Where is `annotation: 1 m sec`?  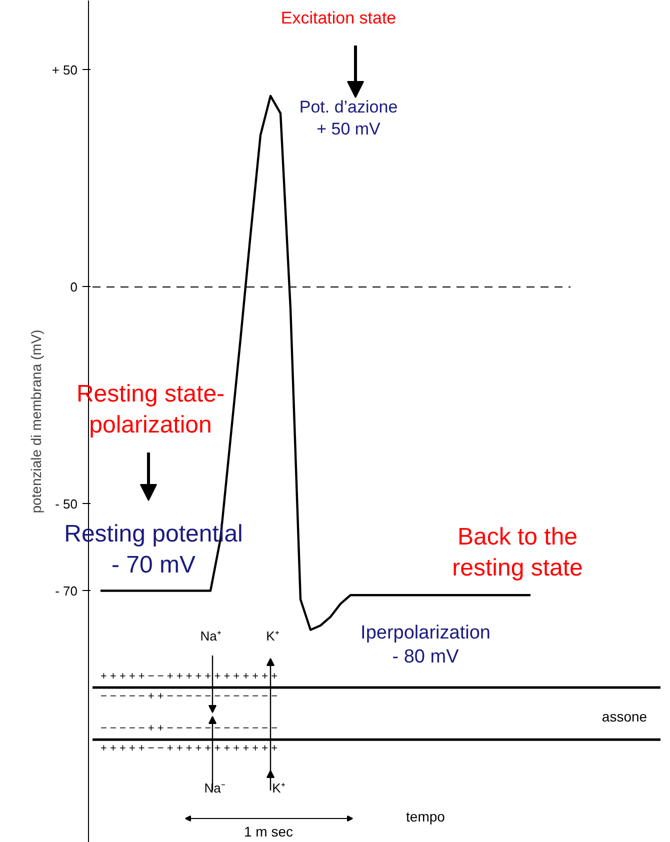 annotation: 1 m sec is located at coordinates (269, 832).